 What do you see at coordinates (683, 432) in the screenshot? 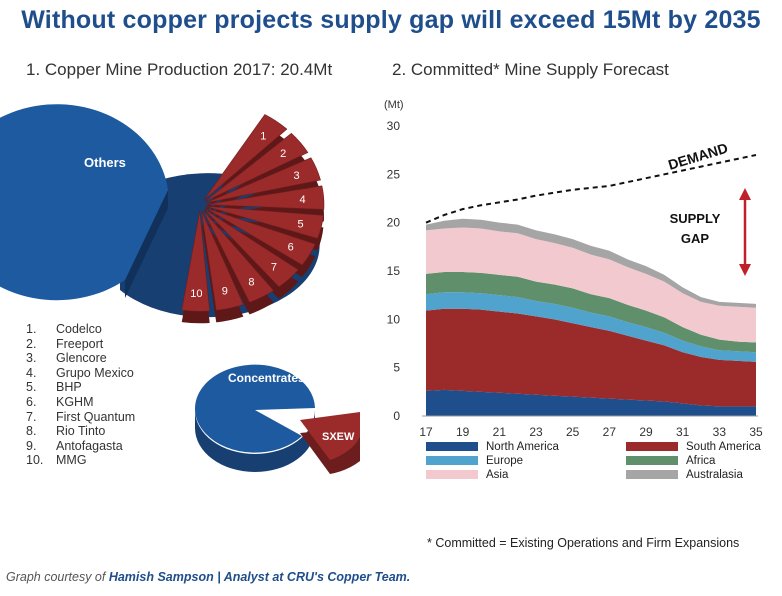
I see `x-tick-label: 31` at bounding box center [683, 432].